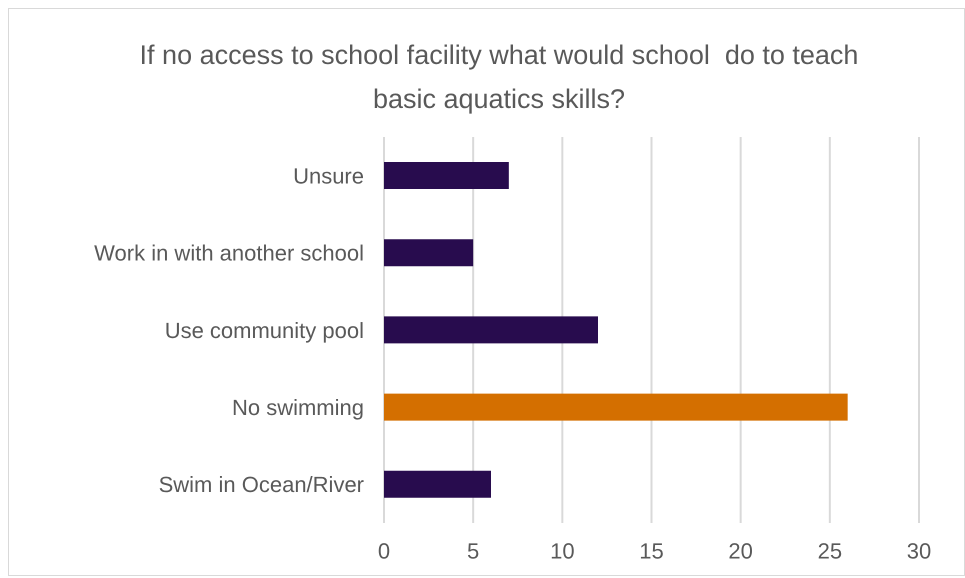 This screenshot has height=578, width=965. What do you see at coordinates (328, 175) in the screenshot?
I see `y-tick-label: Unsure` at bounding box center [328, 175].